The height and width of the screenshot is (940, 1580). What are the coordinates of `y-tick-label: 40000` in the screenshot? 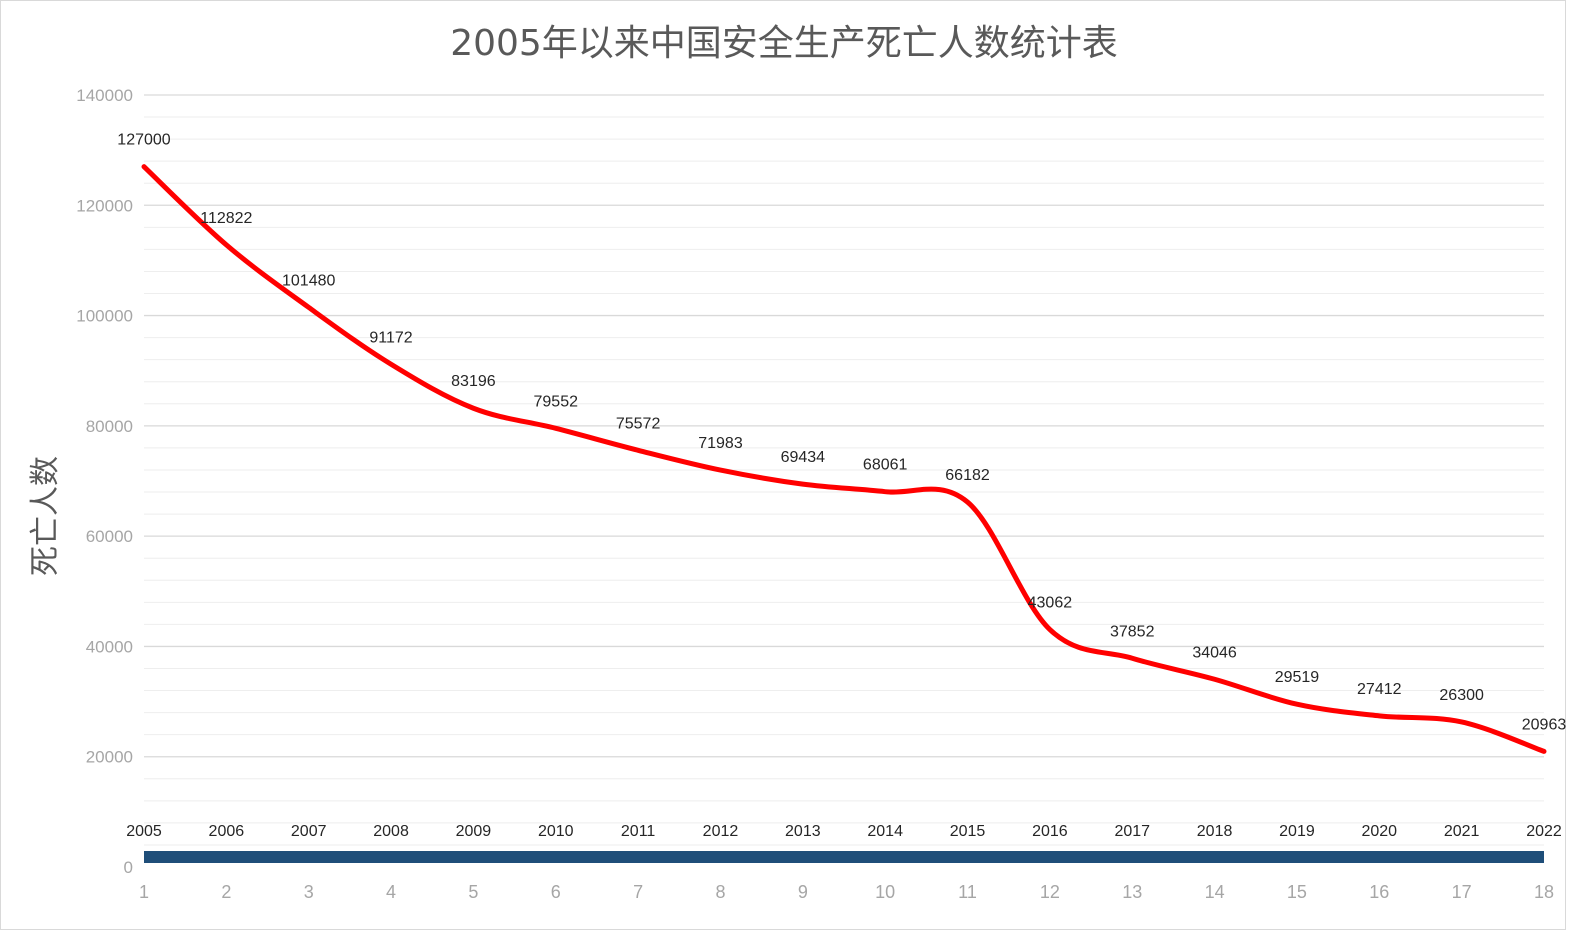 It's located at (109, 646).